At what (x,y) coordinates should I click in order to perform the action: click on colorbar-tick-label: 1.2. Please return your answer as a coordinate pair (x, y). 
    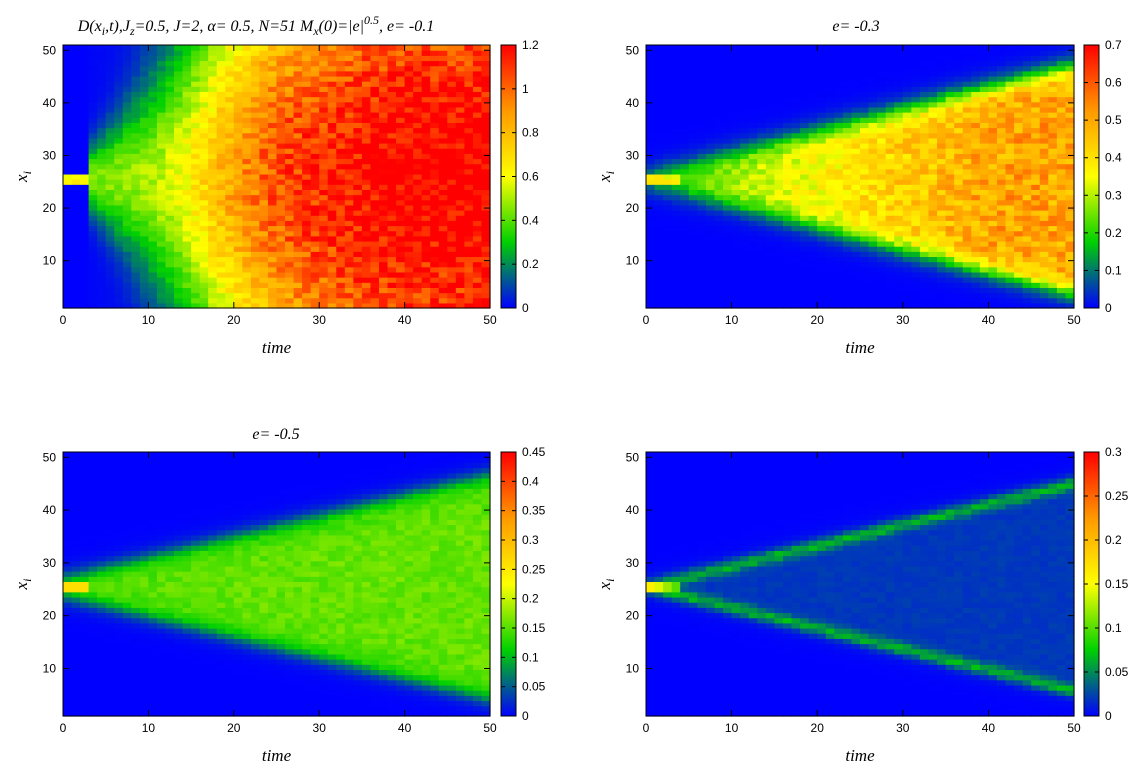
    Looking at the image, I should click on (530, 45).